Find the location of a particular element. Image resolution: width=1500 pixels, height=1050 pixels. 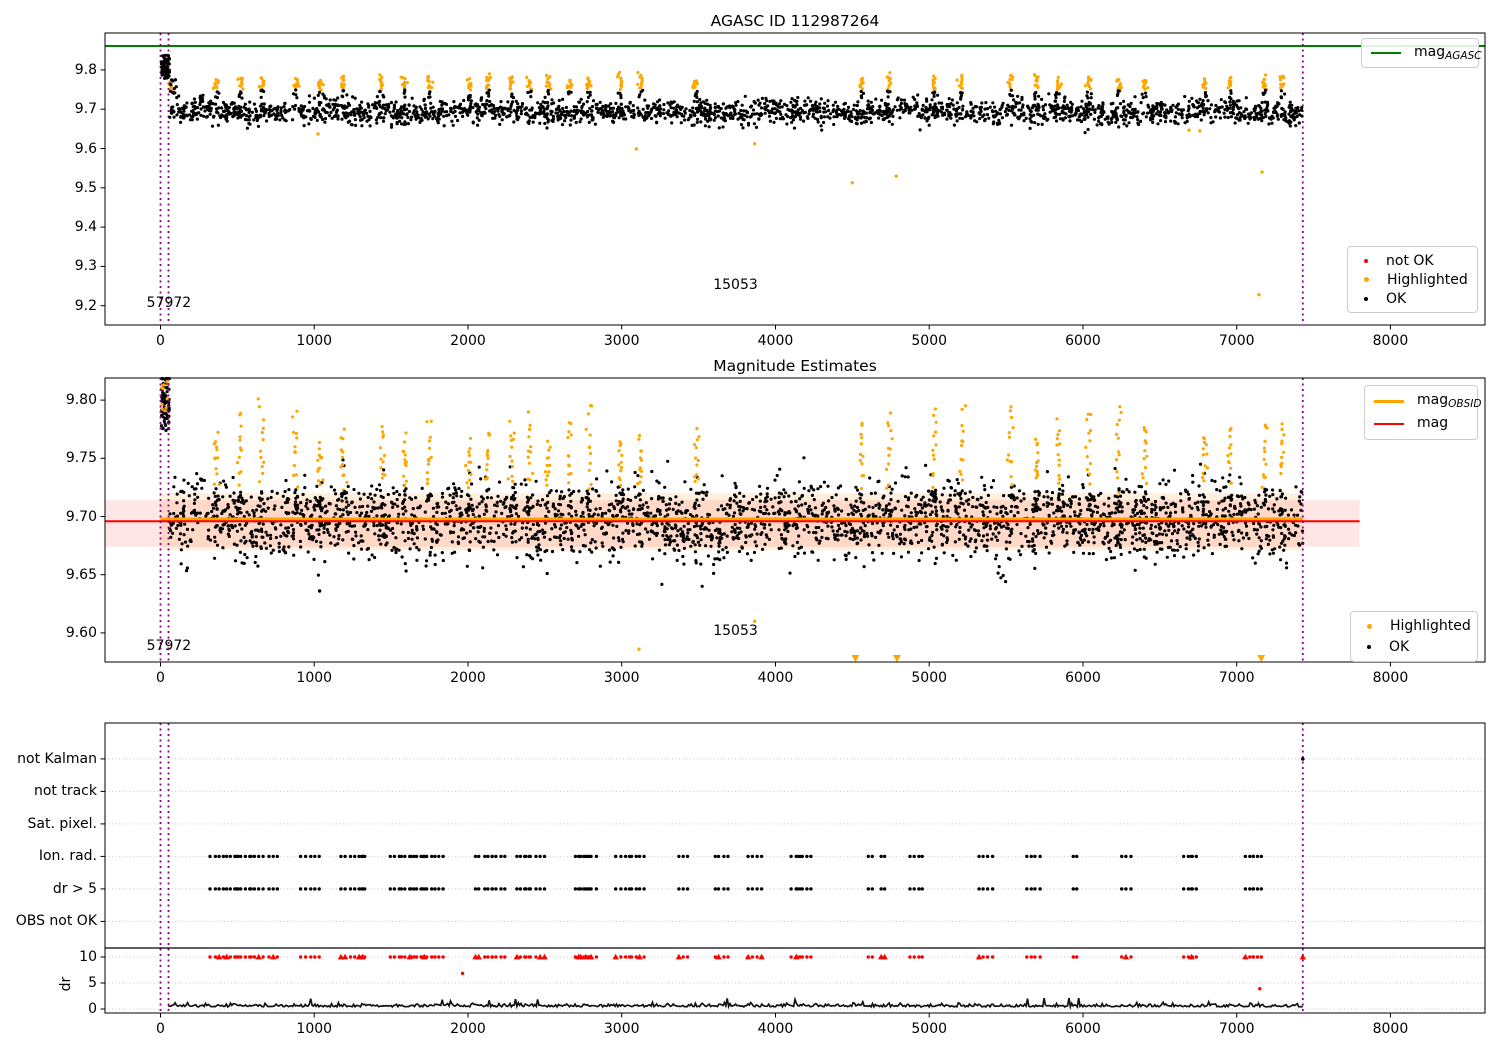

legend-label-not-ok: not OK is located at coordinates (1410, 260).